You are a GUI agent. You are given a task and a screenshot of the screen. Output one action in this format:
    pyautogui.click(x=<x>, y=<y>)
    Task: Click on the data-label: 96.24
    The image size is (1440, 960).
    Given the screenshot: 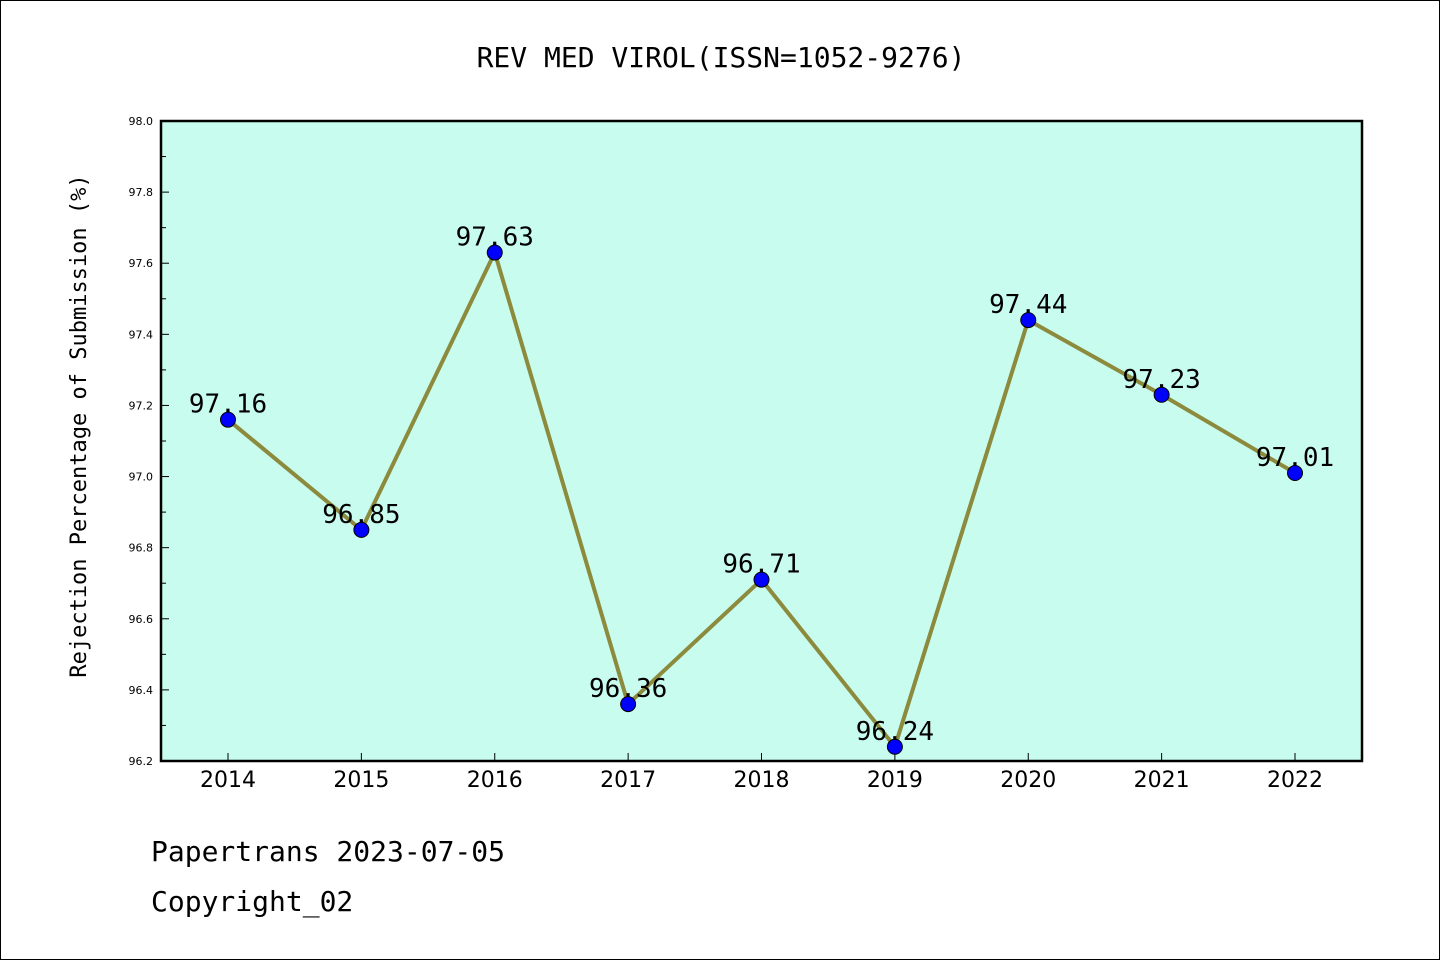 What is the action you would take?
    pyautogui.click(x=895, y=732)
    